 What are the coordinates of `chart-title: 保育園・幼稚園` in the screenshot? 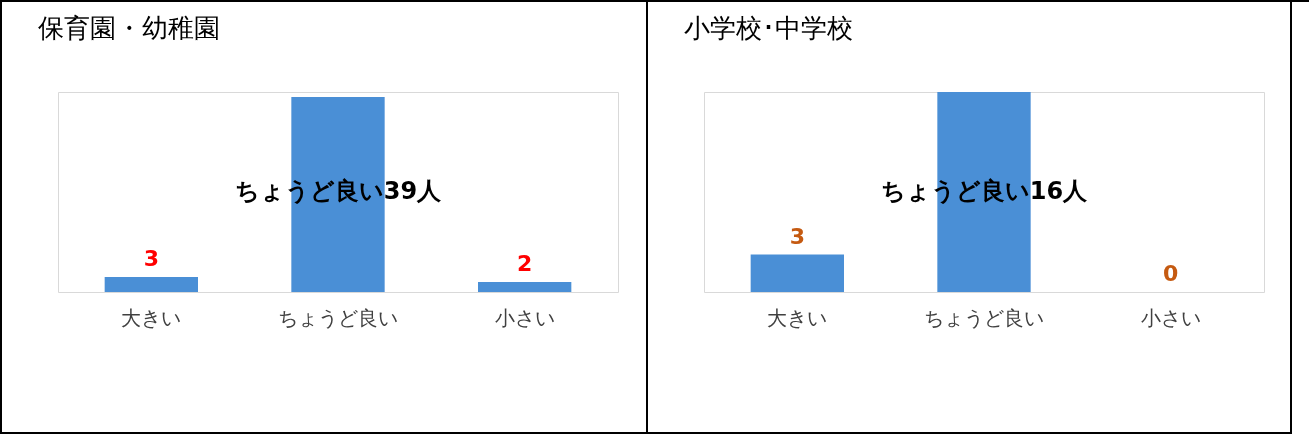 It's located at (129, 28).